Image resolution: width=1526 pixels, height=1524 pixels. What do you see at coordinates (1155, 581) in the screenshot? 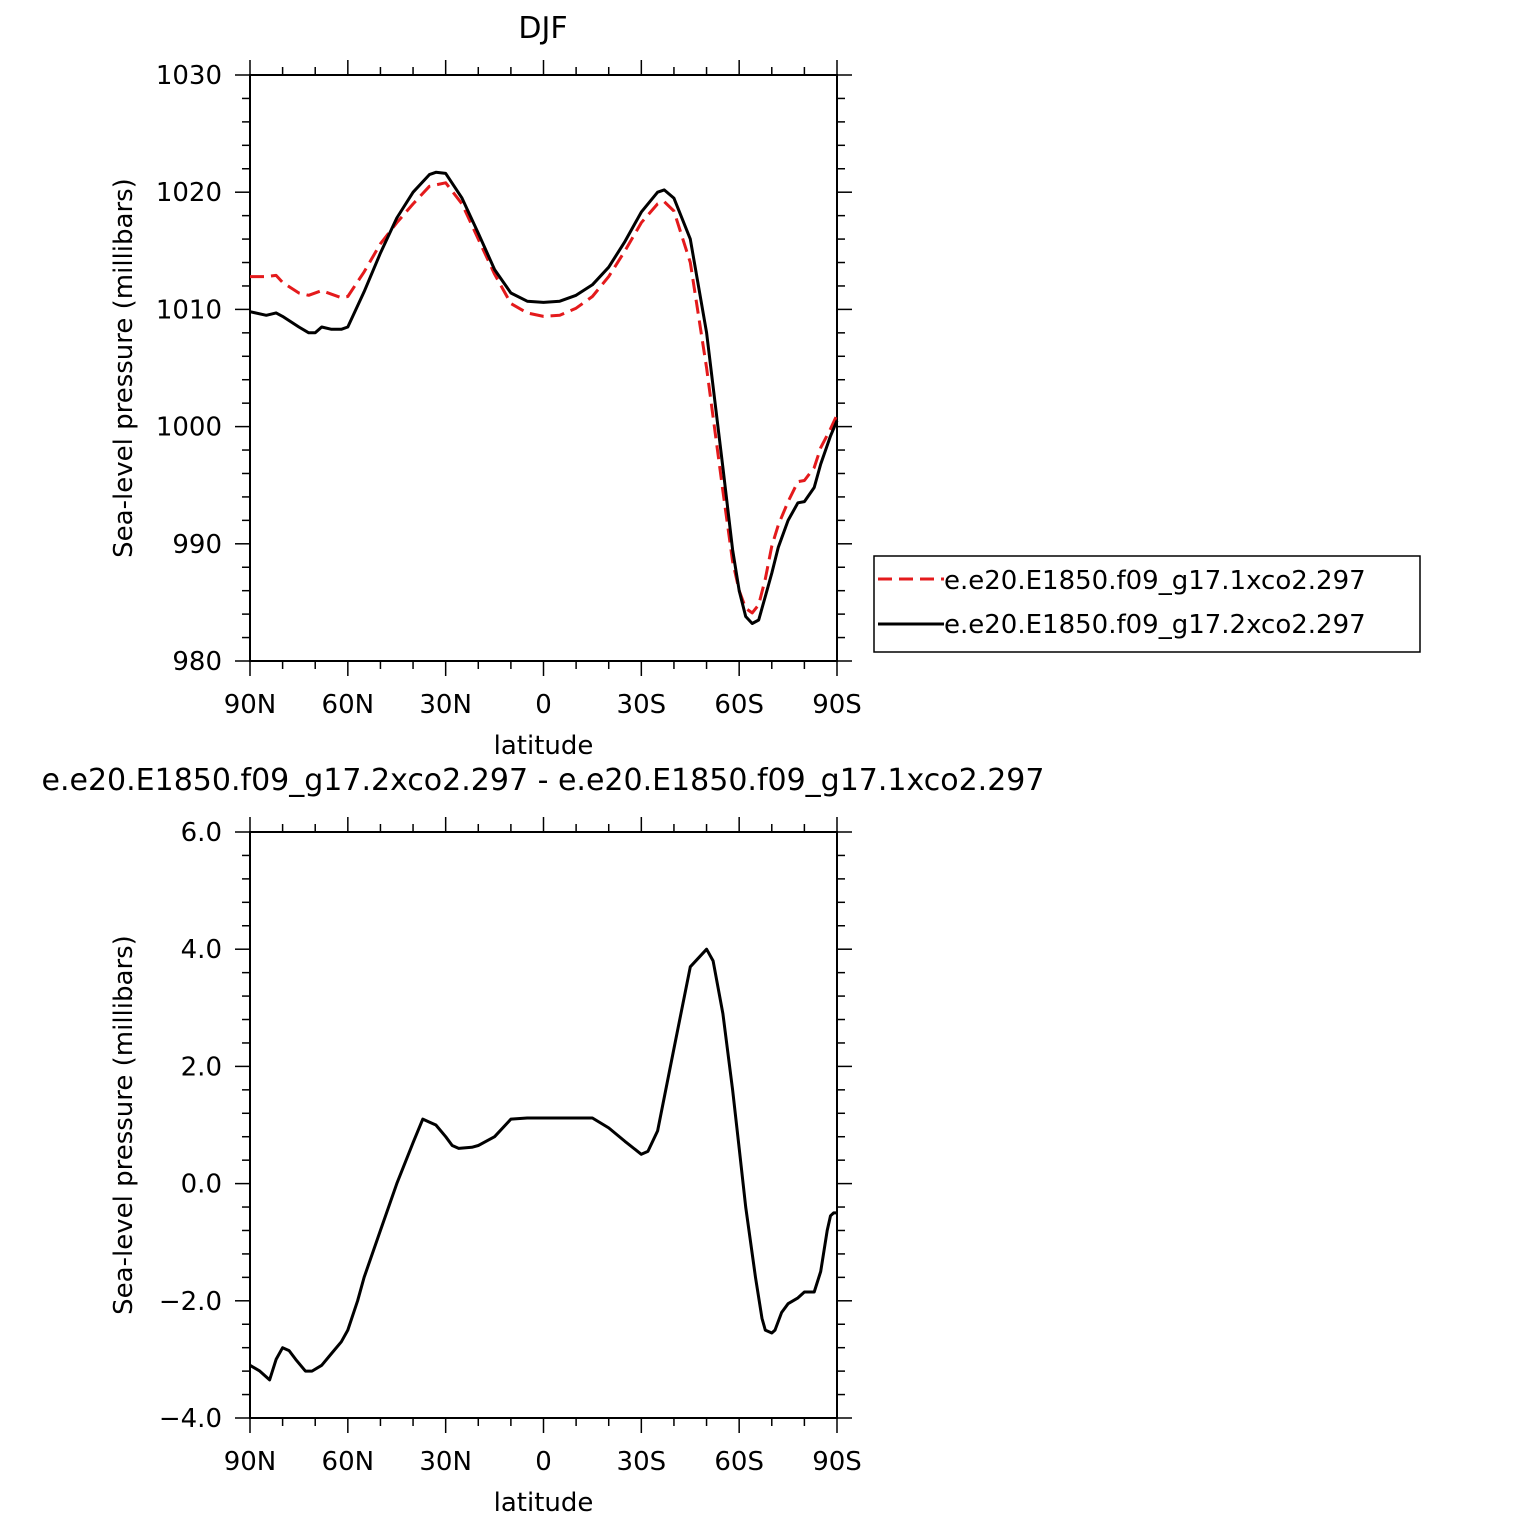
I see `legend-label-series-1: e.e20.E1850.f09_g17.1xco2.297` at bounding box center [1155, 581].